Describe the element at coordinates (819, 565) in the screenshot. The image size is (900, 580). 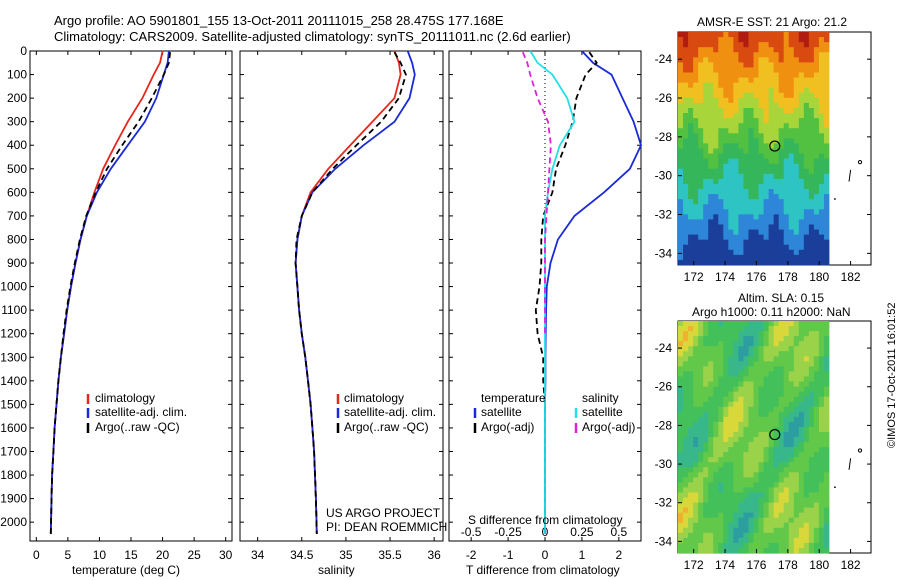
I see `sla-map-xtick-label: 180` at that location.